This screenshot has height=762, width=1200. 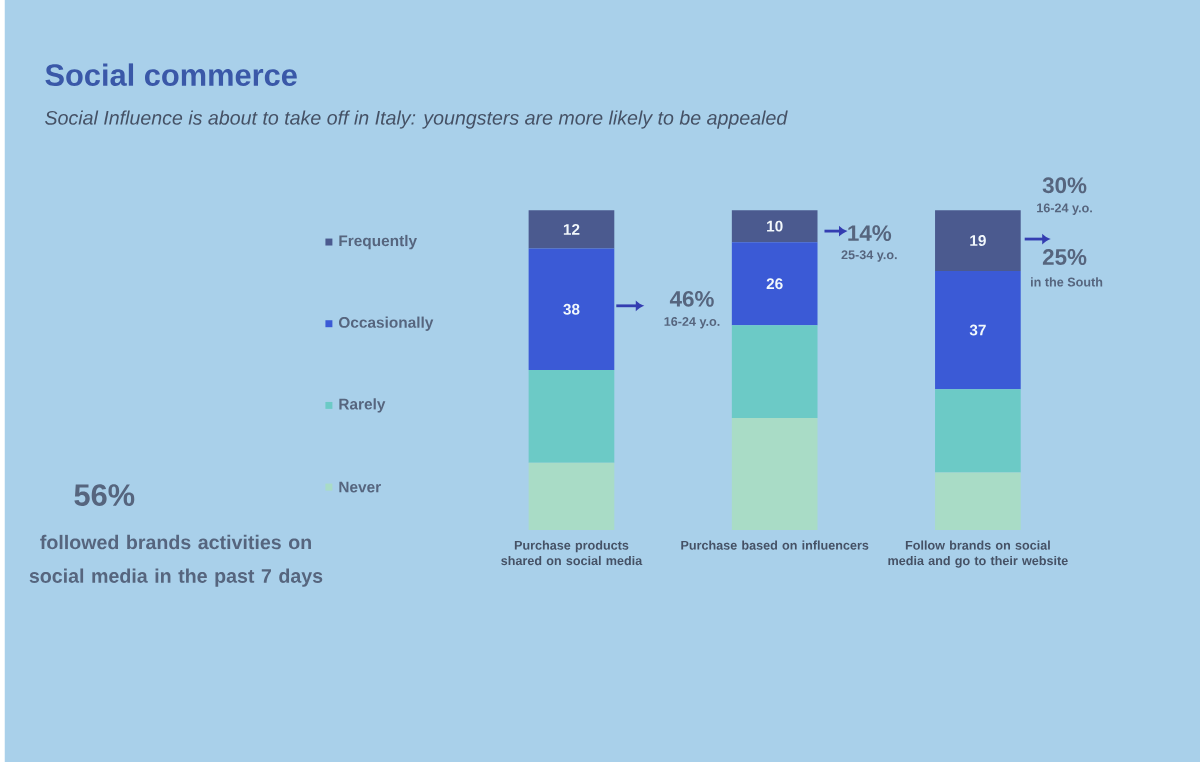 What do you see at coordinates (416, 119) in the screenshot?
I see `chart-subtitle: Social Influence is about to take off in Italy: youngsters are more likely to be appealed` at bounding box center [416, 119].